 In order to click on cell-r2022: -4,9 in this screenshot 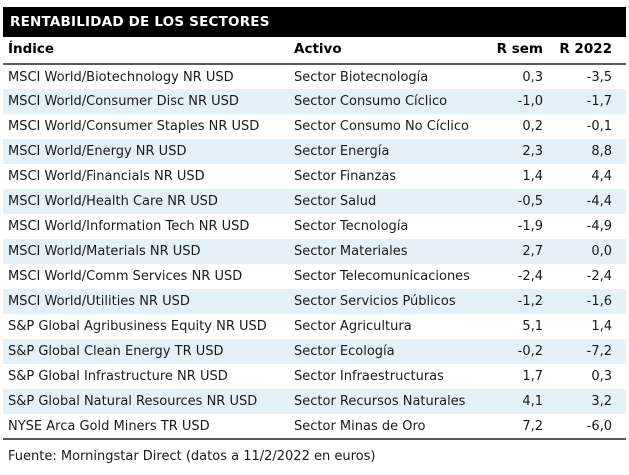, I will do `click(599, 226)`.